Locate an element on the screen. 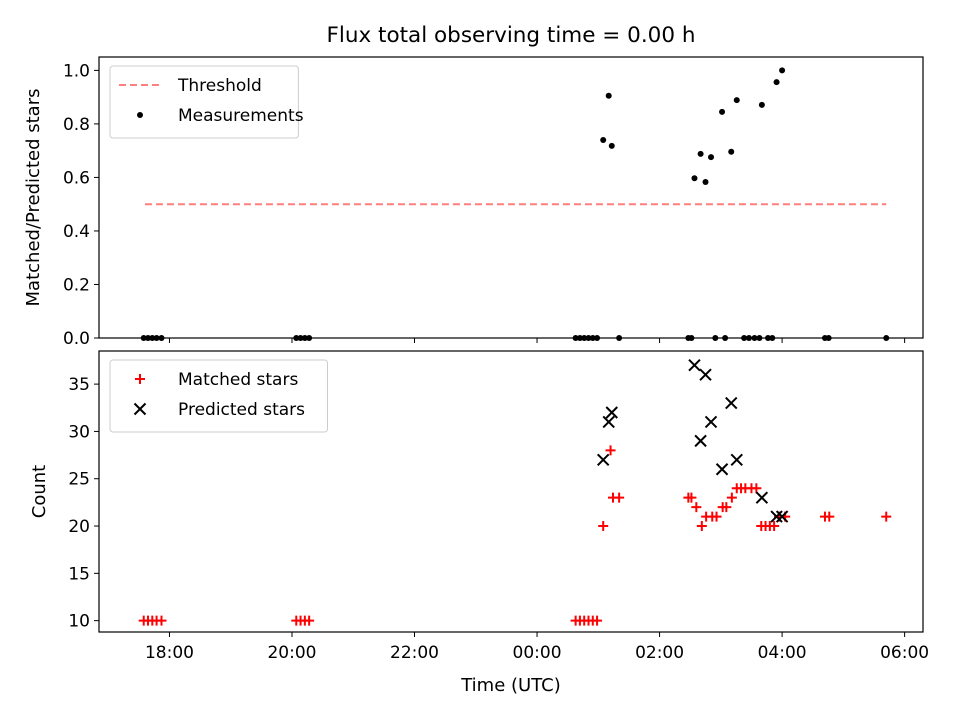  legend-box is located at coordinates (218, 396).